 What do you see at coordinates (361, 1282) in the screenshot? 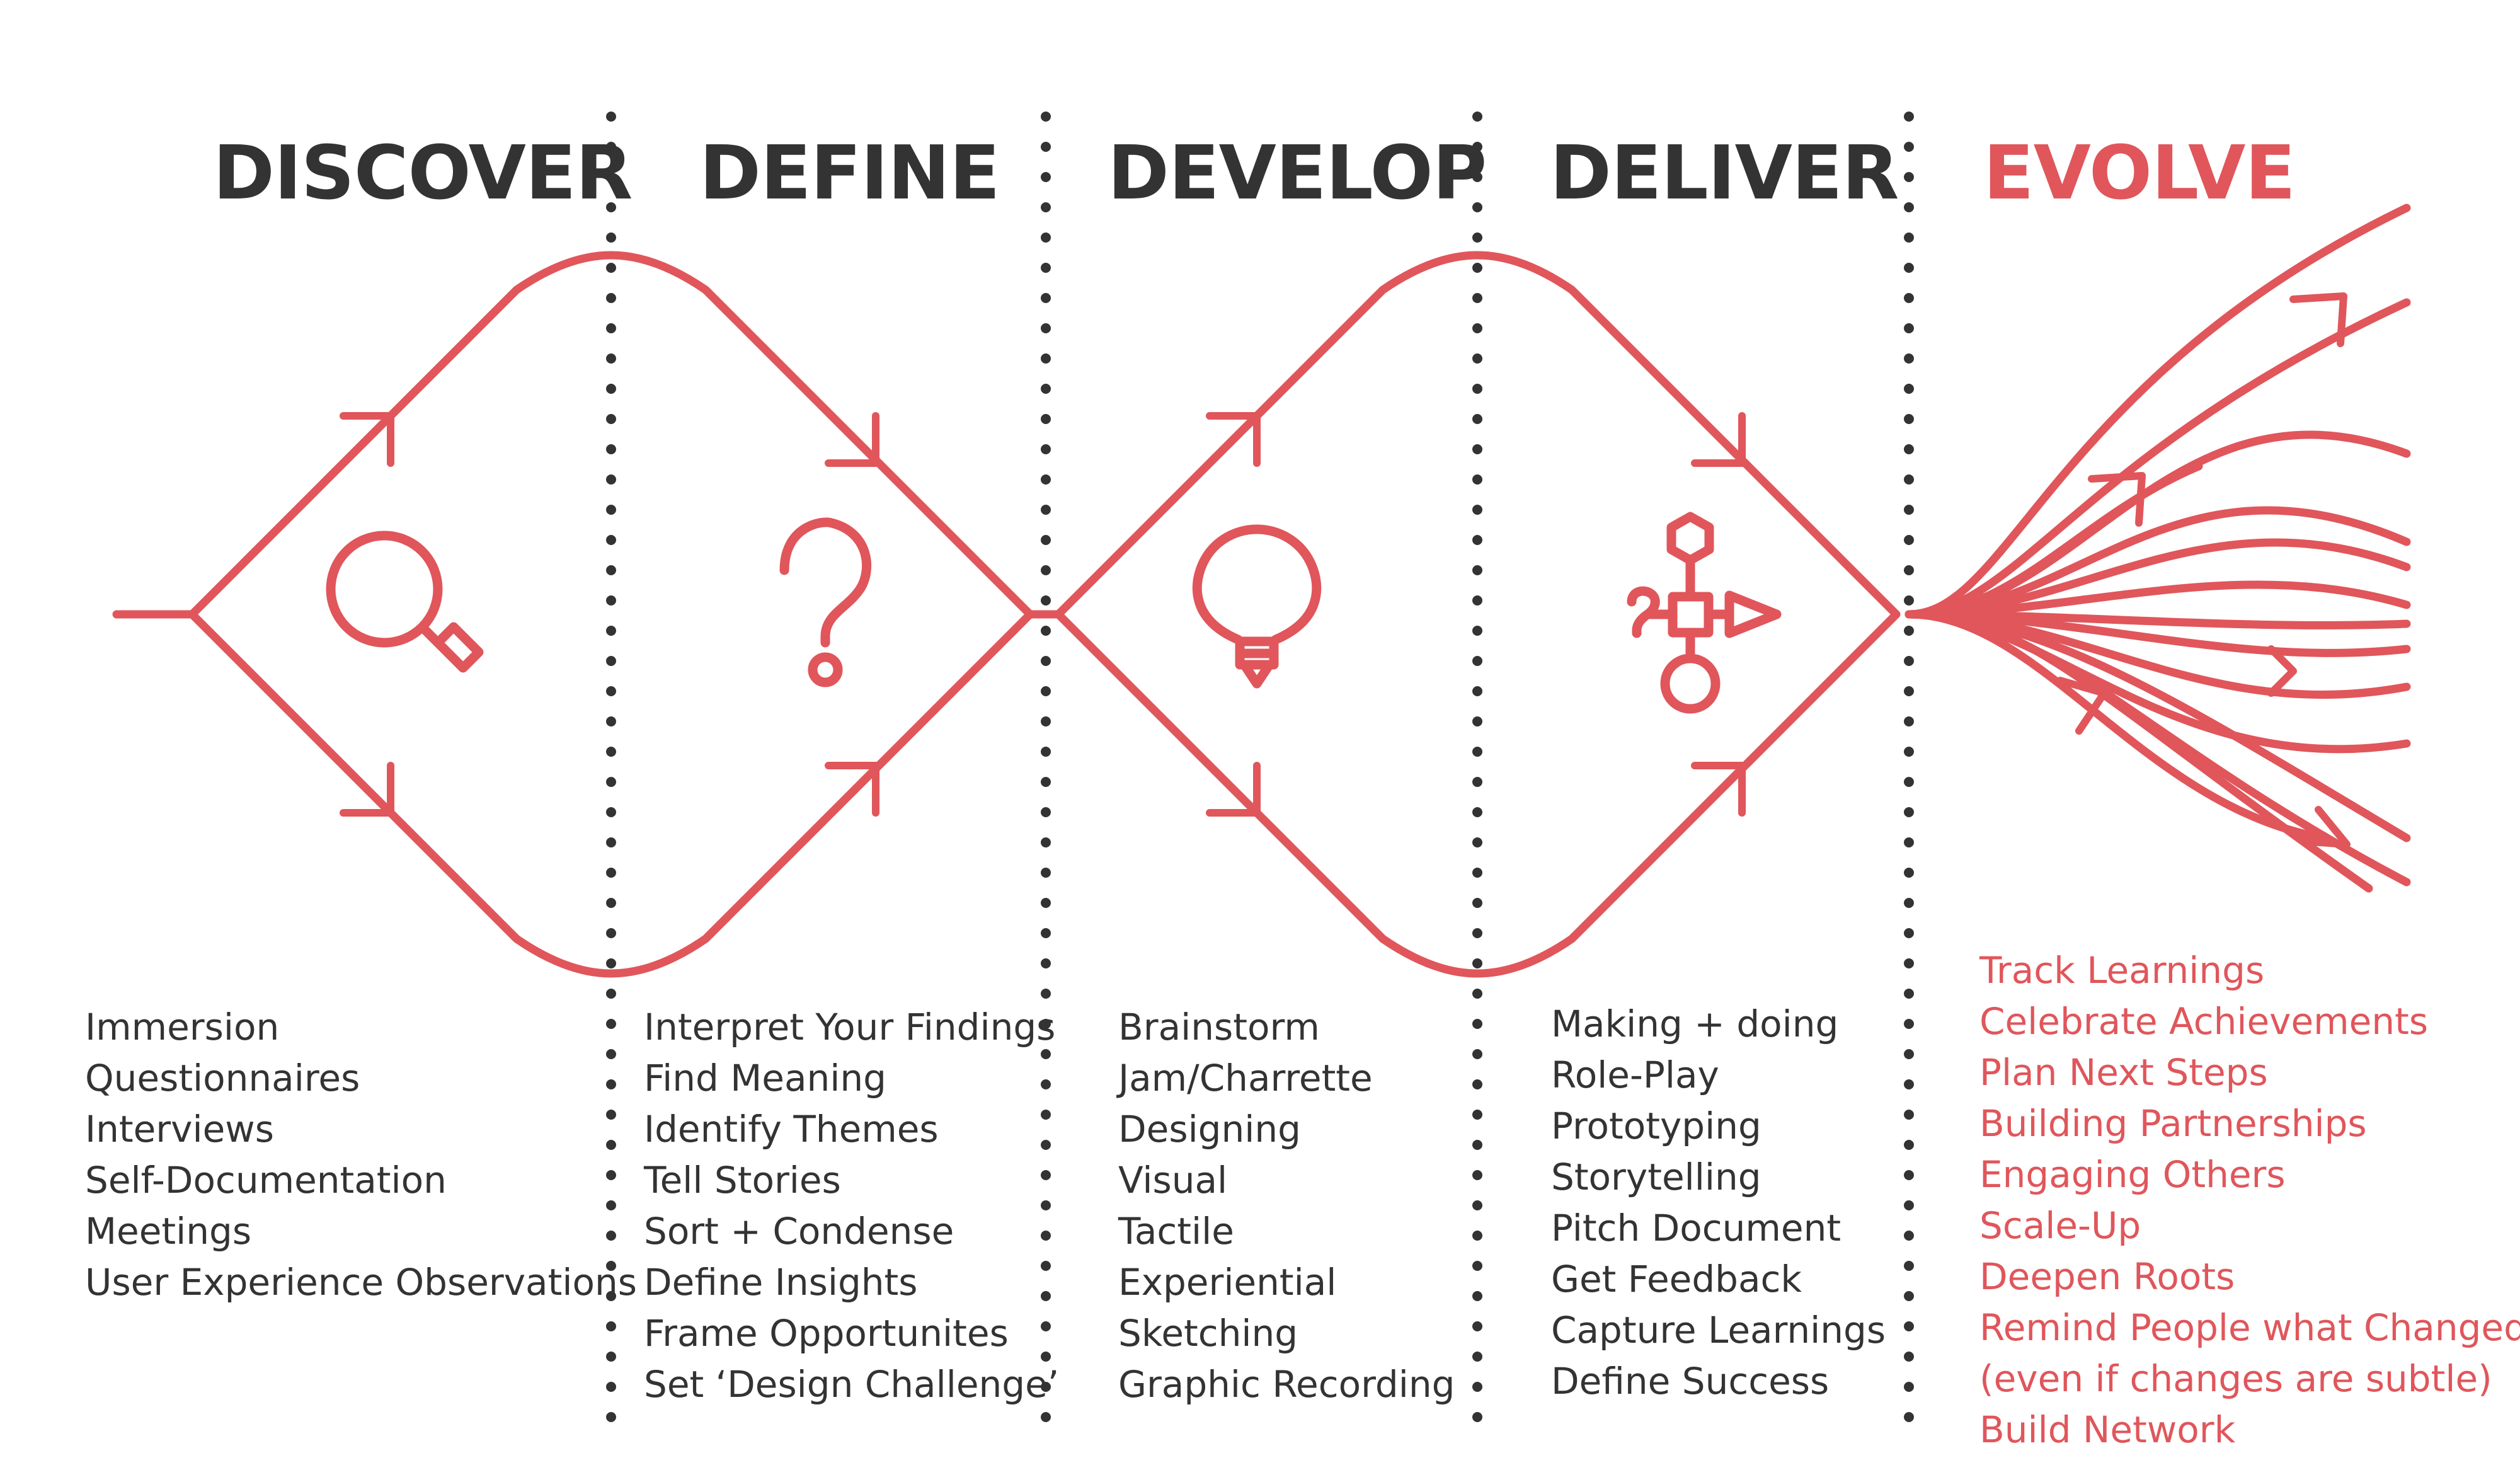
I see `list-item: User Experience Observations` at bounding box center [361, 1282].